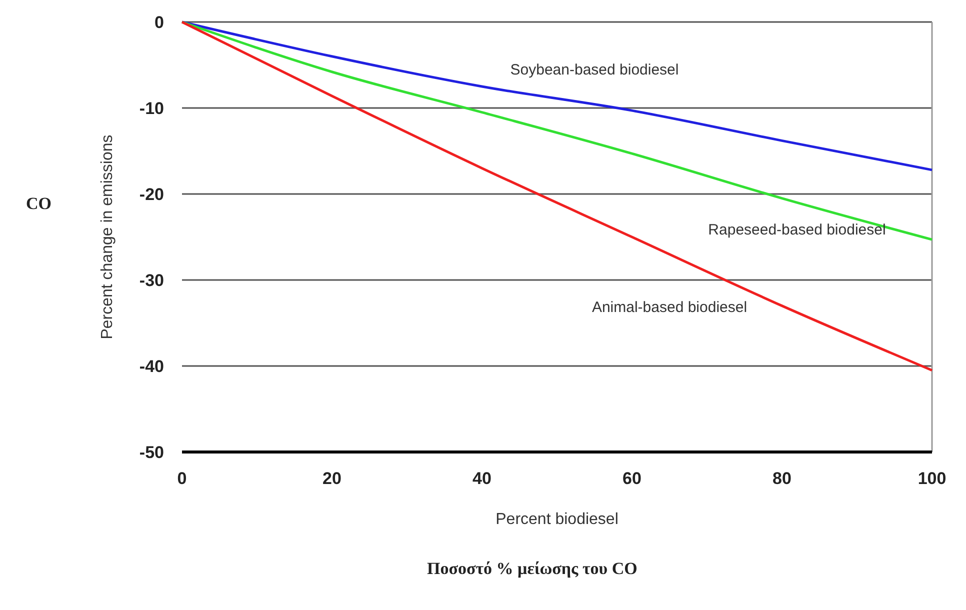 This screenshot has width=966, height=610. What do you see at coordinates (107, 237) in the screenshot?
I see `y-axis-title: Percent change in emissions` at bounding box center [107, 237].